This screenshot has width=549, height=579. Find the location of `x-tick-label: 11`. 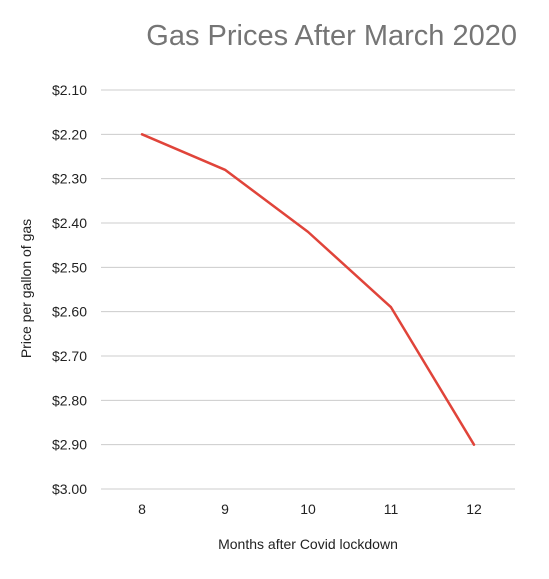

x-tick-label: 11 is located at coordinates (391, 509).